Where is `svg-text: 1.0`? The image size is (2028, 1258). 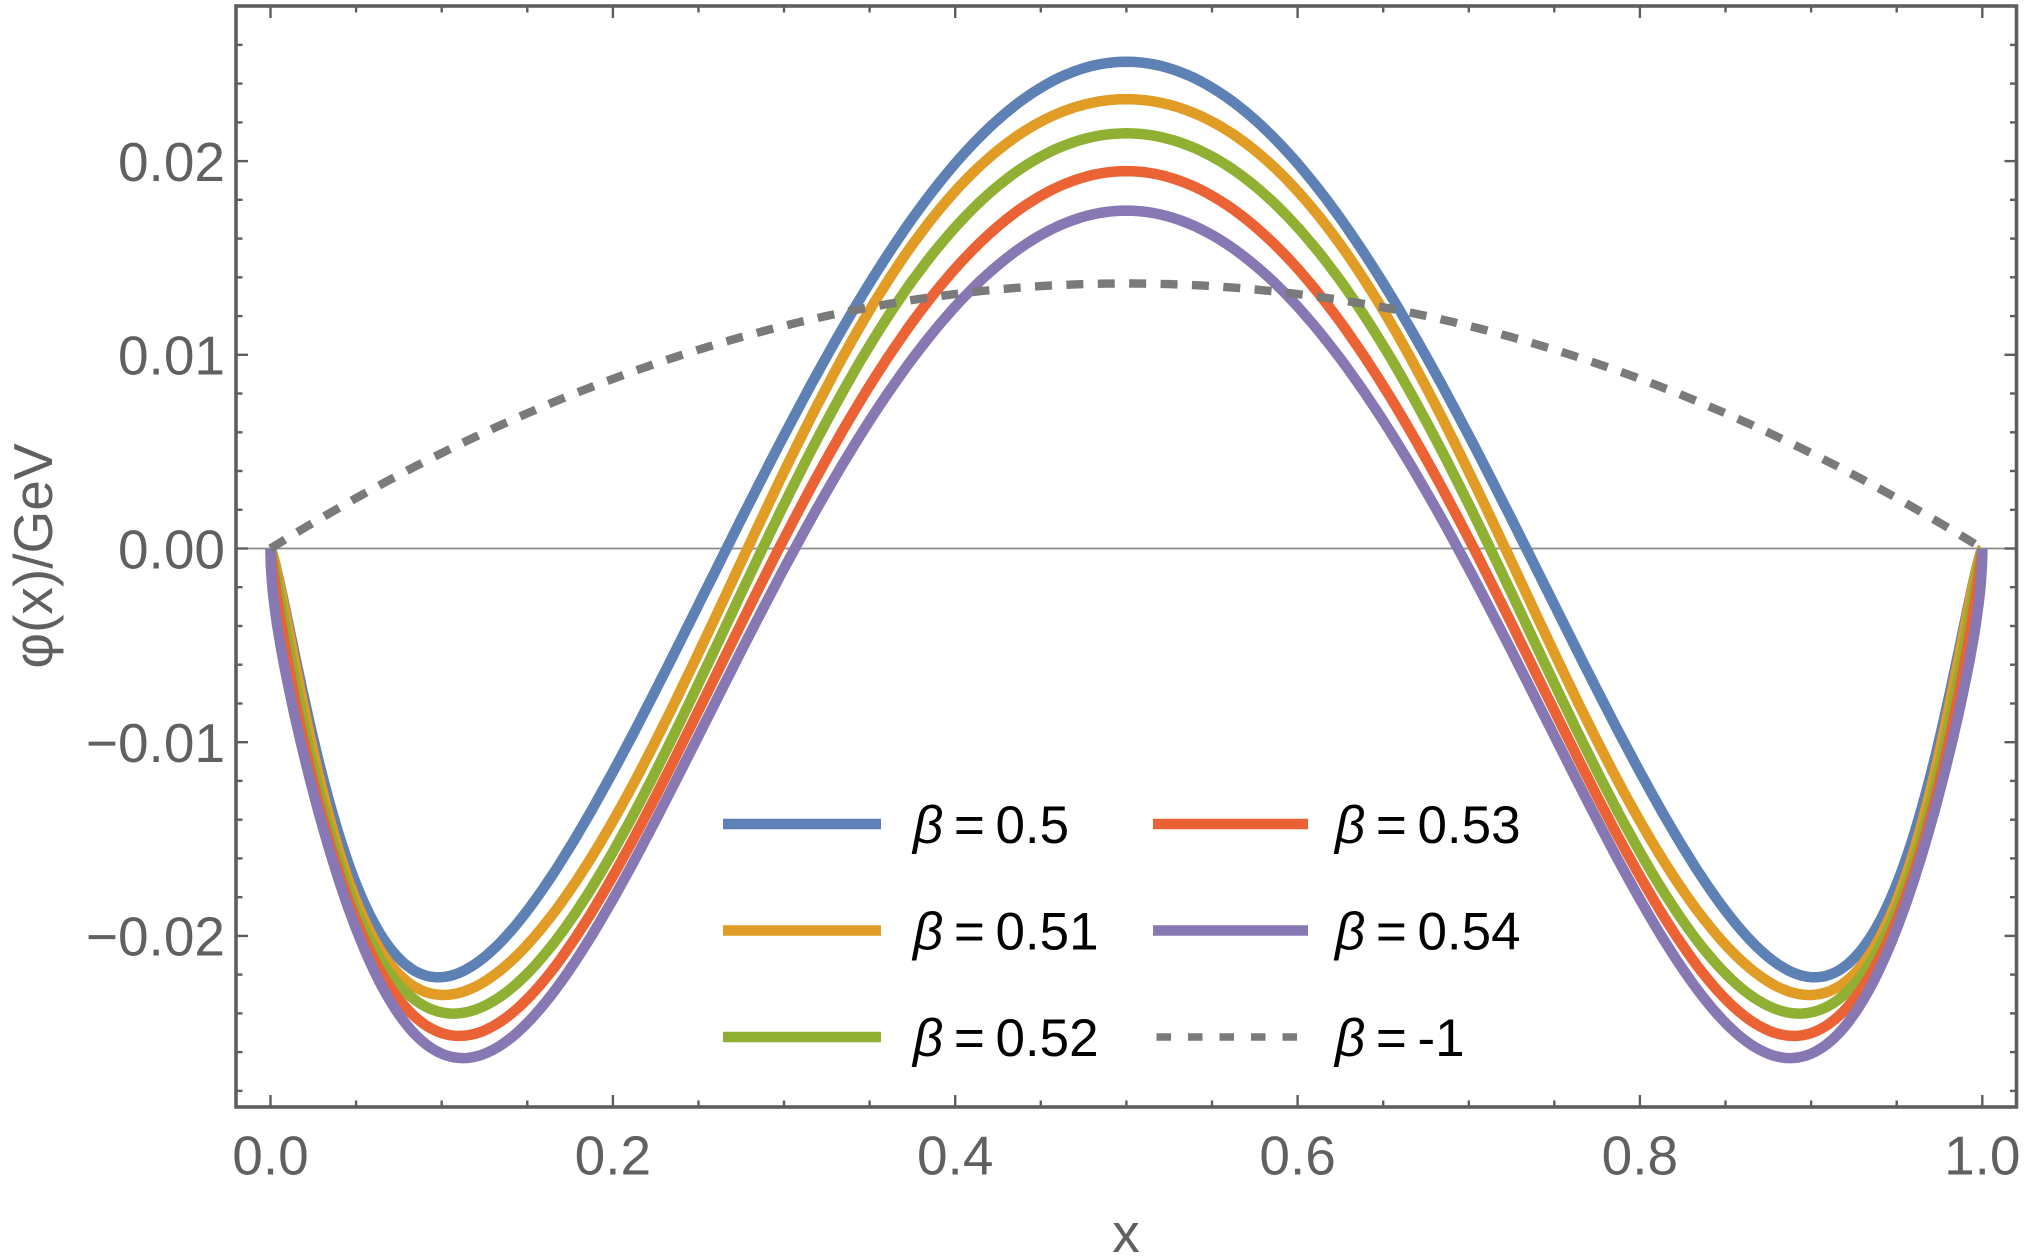 svg-text: 1.0 is located at coordinates (1982, 1156).